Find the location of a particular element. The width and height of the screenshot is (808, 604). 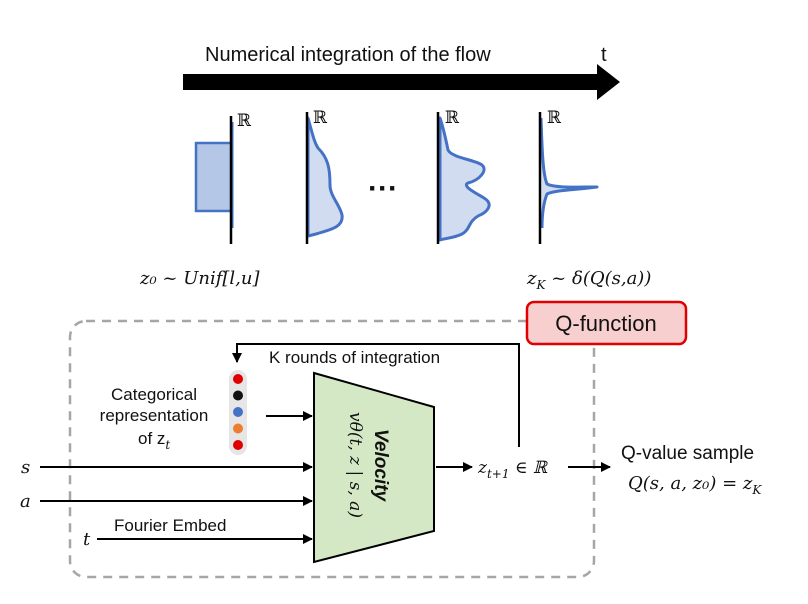

q-value-sample-formula: Q(s, a, z₀) = zK is located at coordinates (695, 485).